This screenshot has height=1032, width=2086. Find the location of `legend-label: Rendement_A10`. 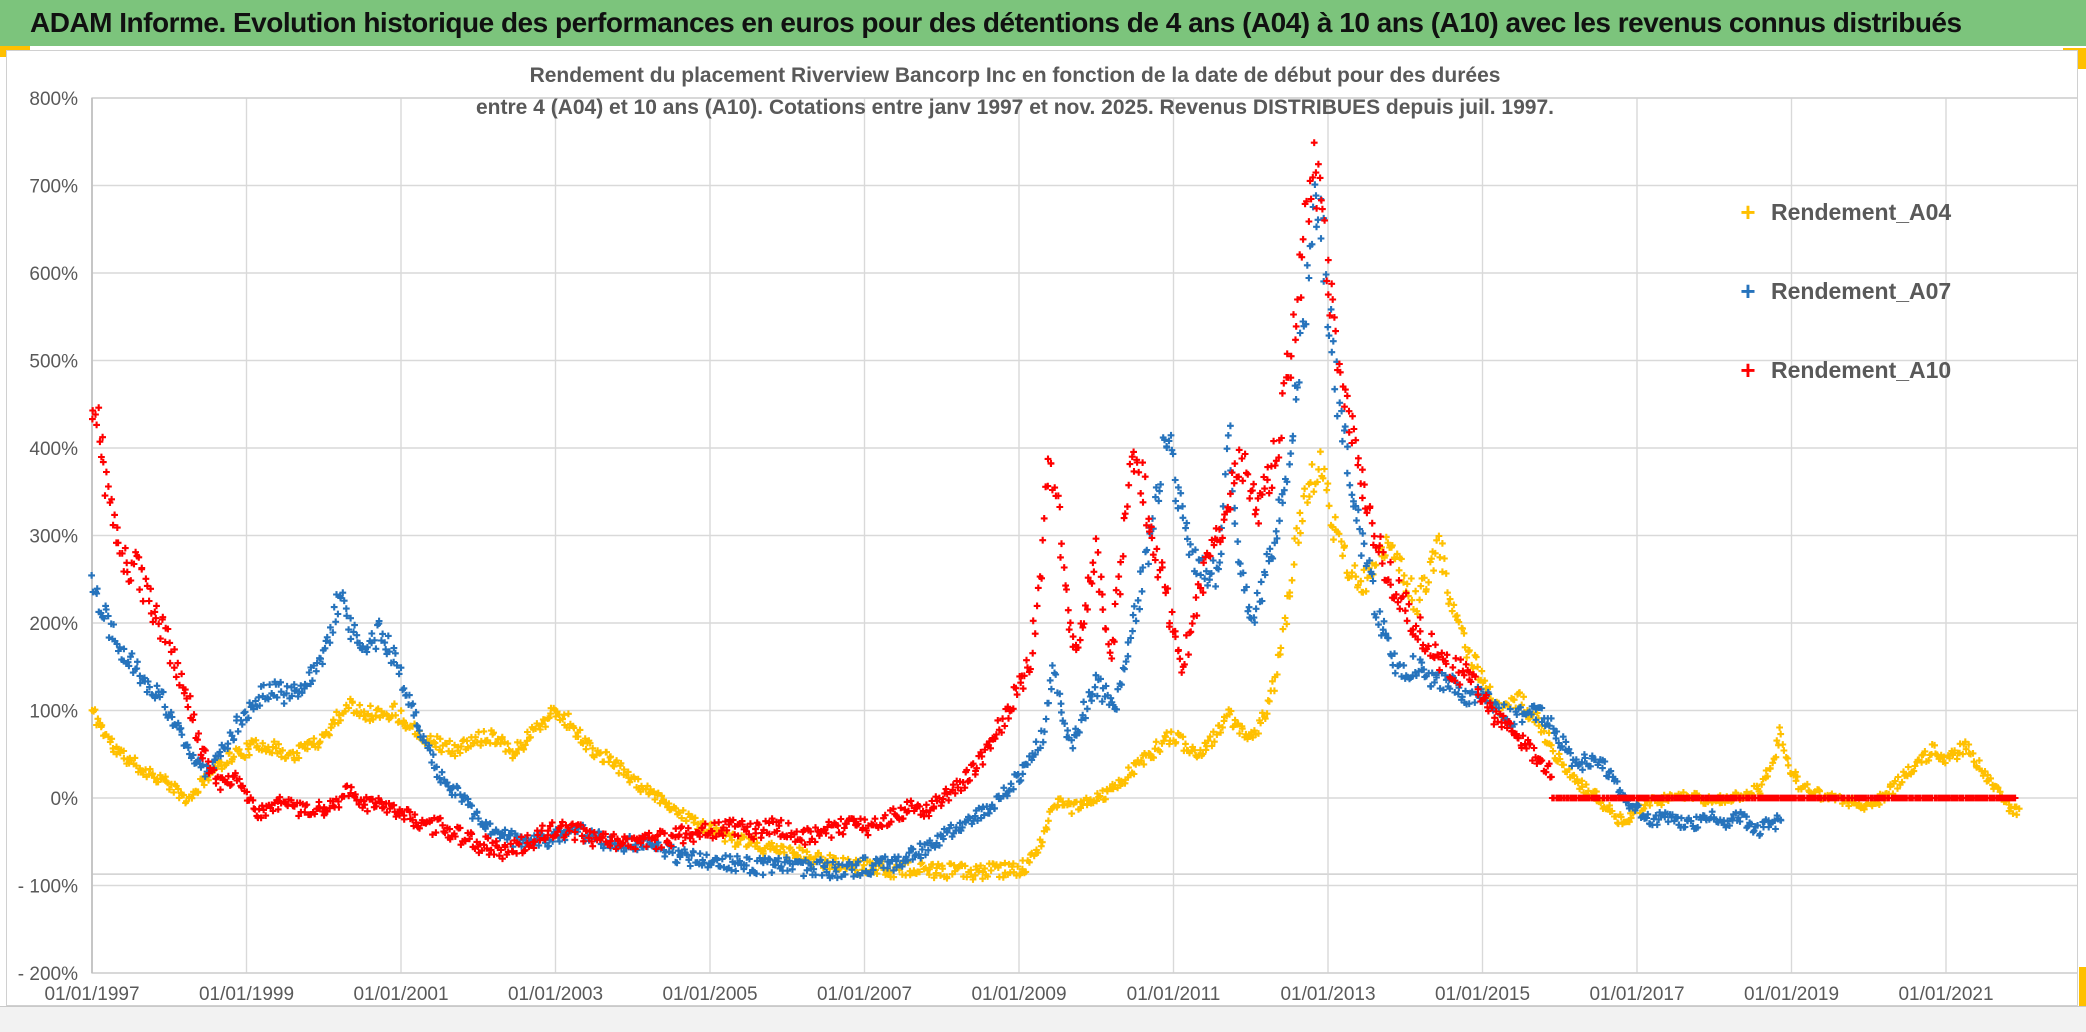

legend-label: Rendement_A10 is located at coordinates (1861, 369).